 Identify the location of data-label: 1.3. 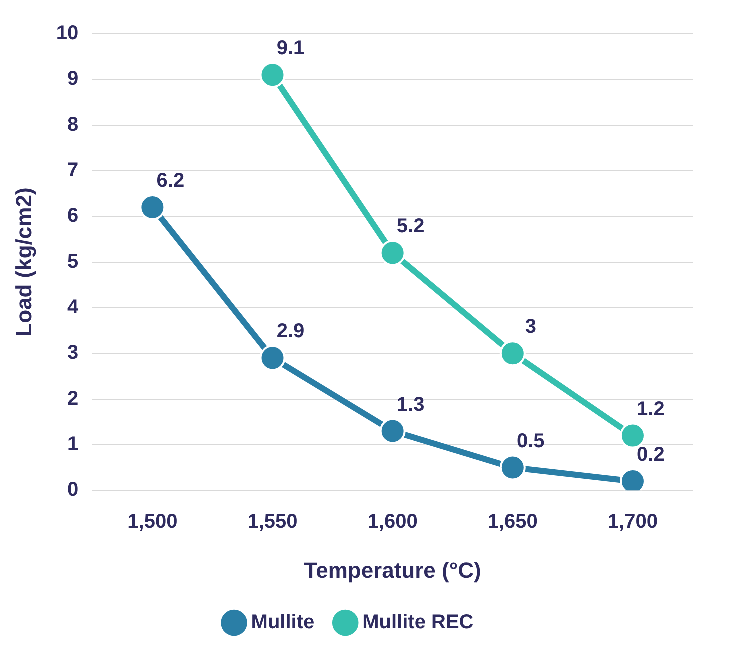
(410, 405).